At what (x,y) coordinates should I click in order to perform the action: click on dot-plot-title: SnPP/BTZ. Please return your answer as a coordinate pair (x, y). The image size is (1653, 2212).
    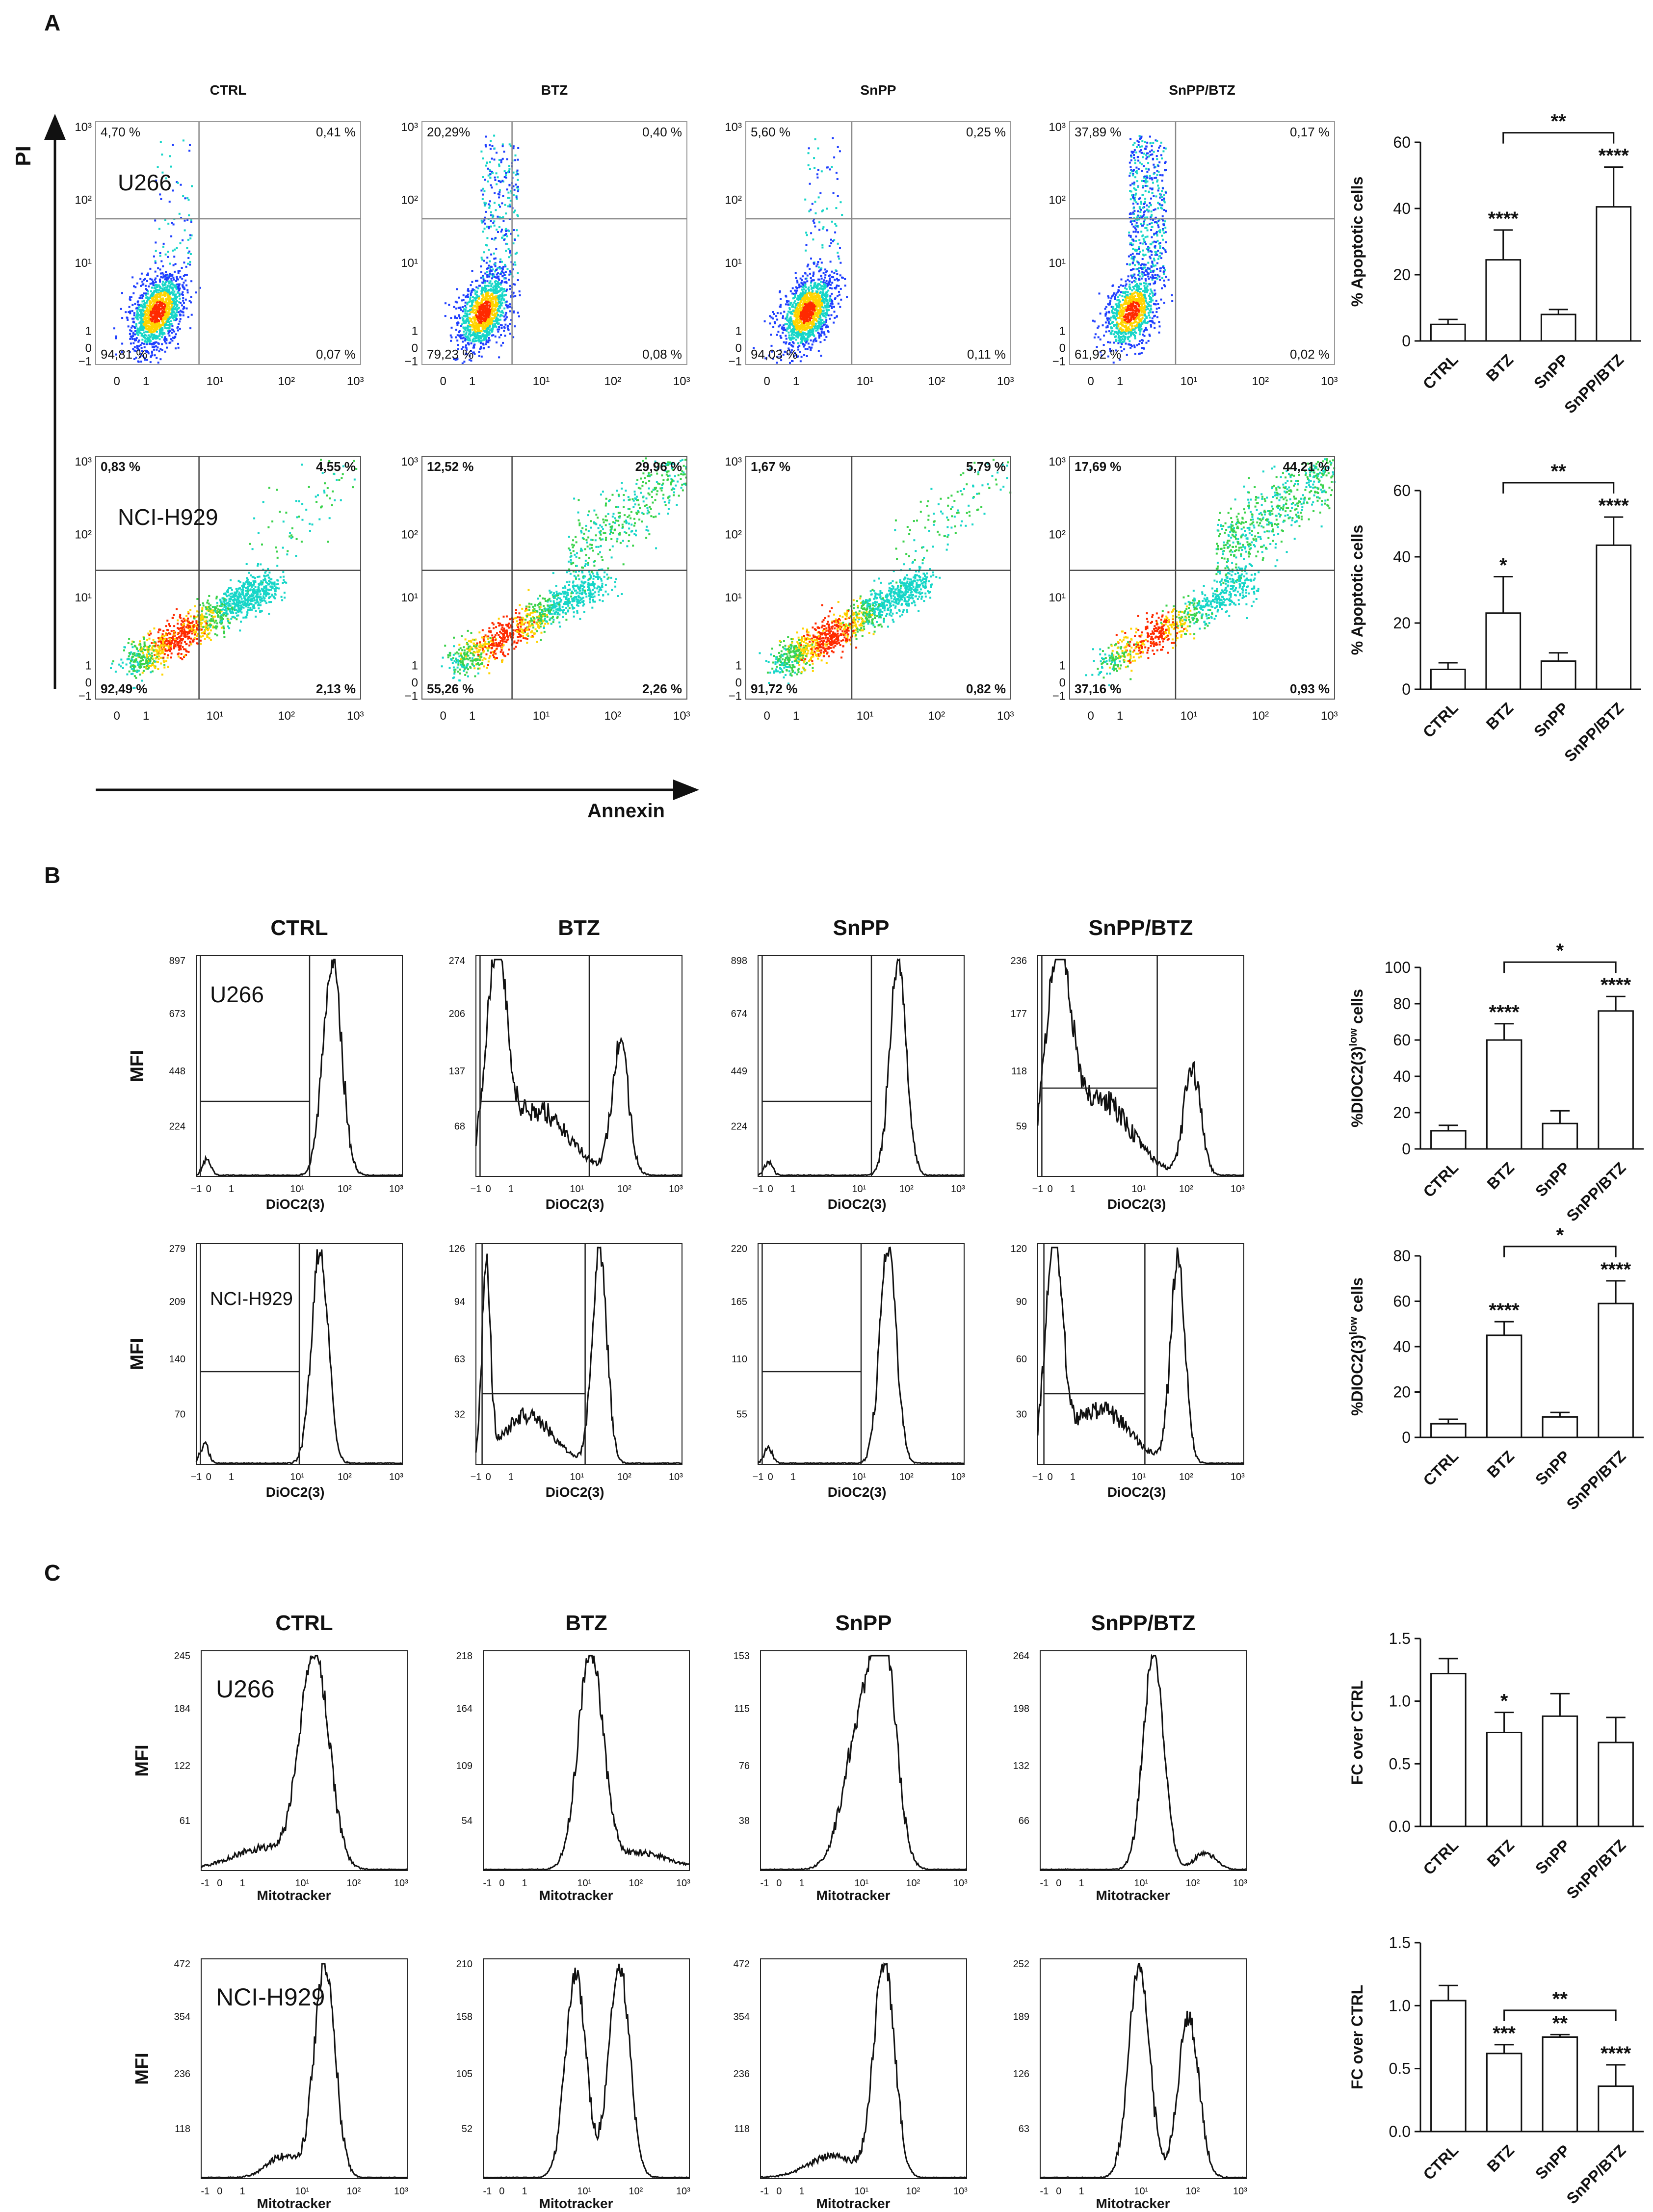
    Looking at the image, I should click on (1202, 90).